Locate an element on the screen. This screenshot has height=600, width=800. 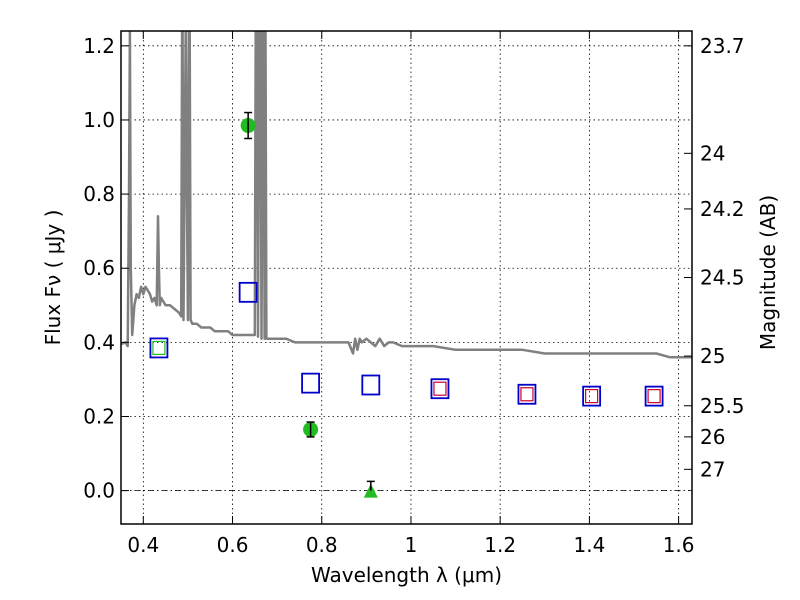
mag-tick-label: 25 is located at coordinates (712, 356).